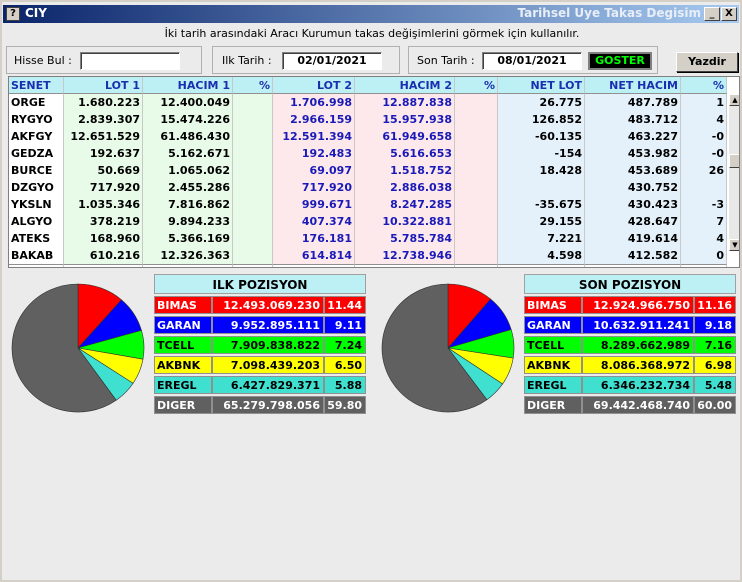 The width and height of the screenshot is (742, 582). I want to click on cell-senet: RYGYO, so click(36, 119).